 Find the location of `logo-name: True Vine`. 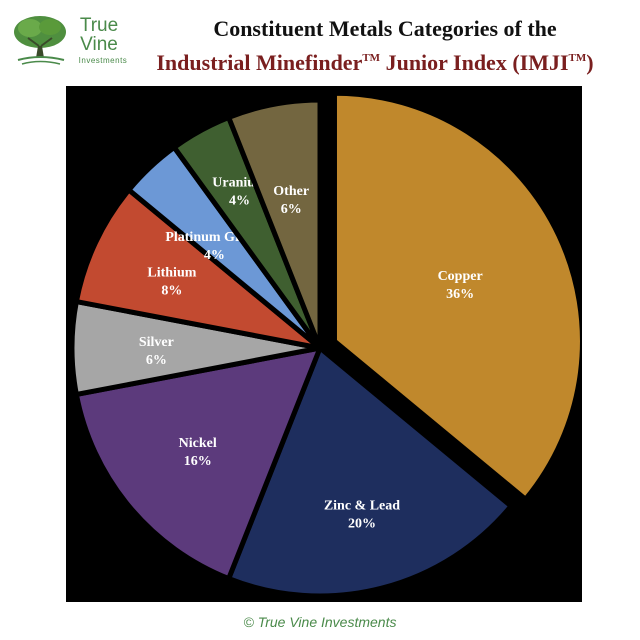

logo-name: True Vine is located at coordinates (99, 35).